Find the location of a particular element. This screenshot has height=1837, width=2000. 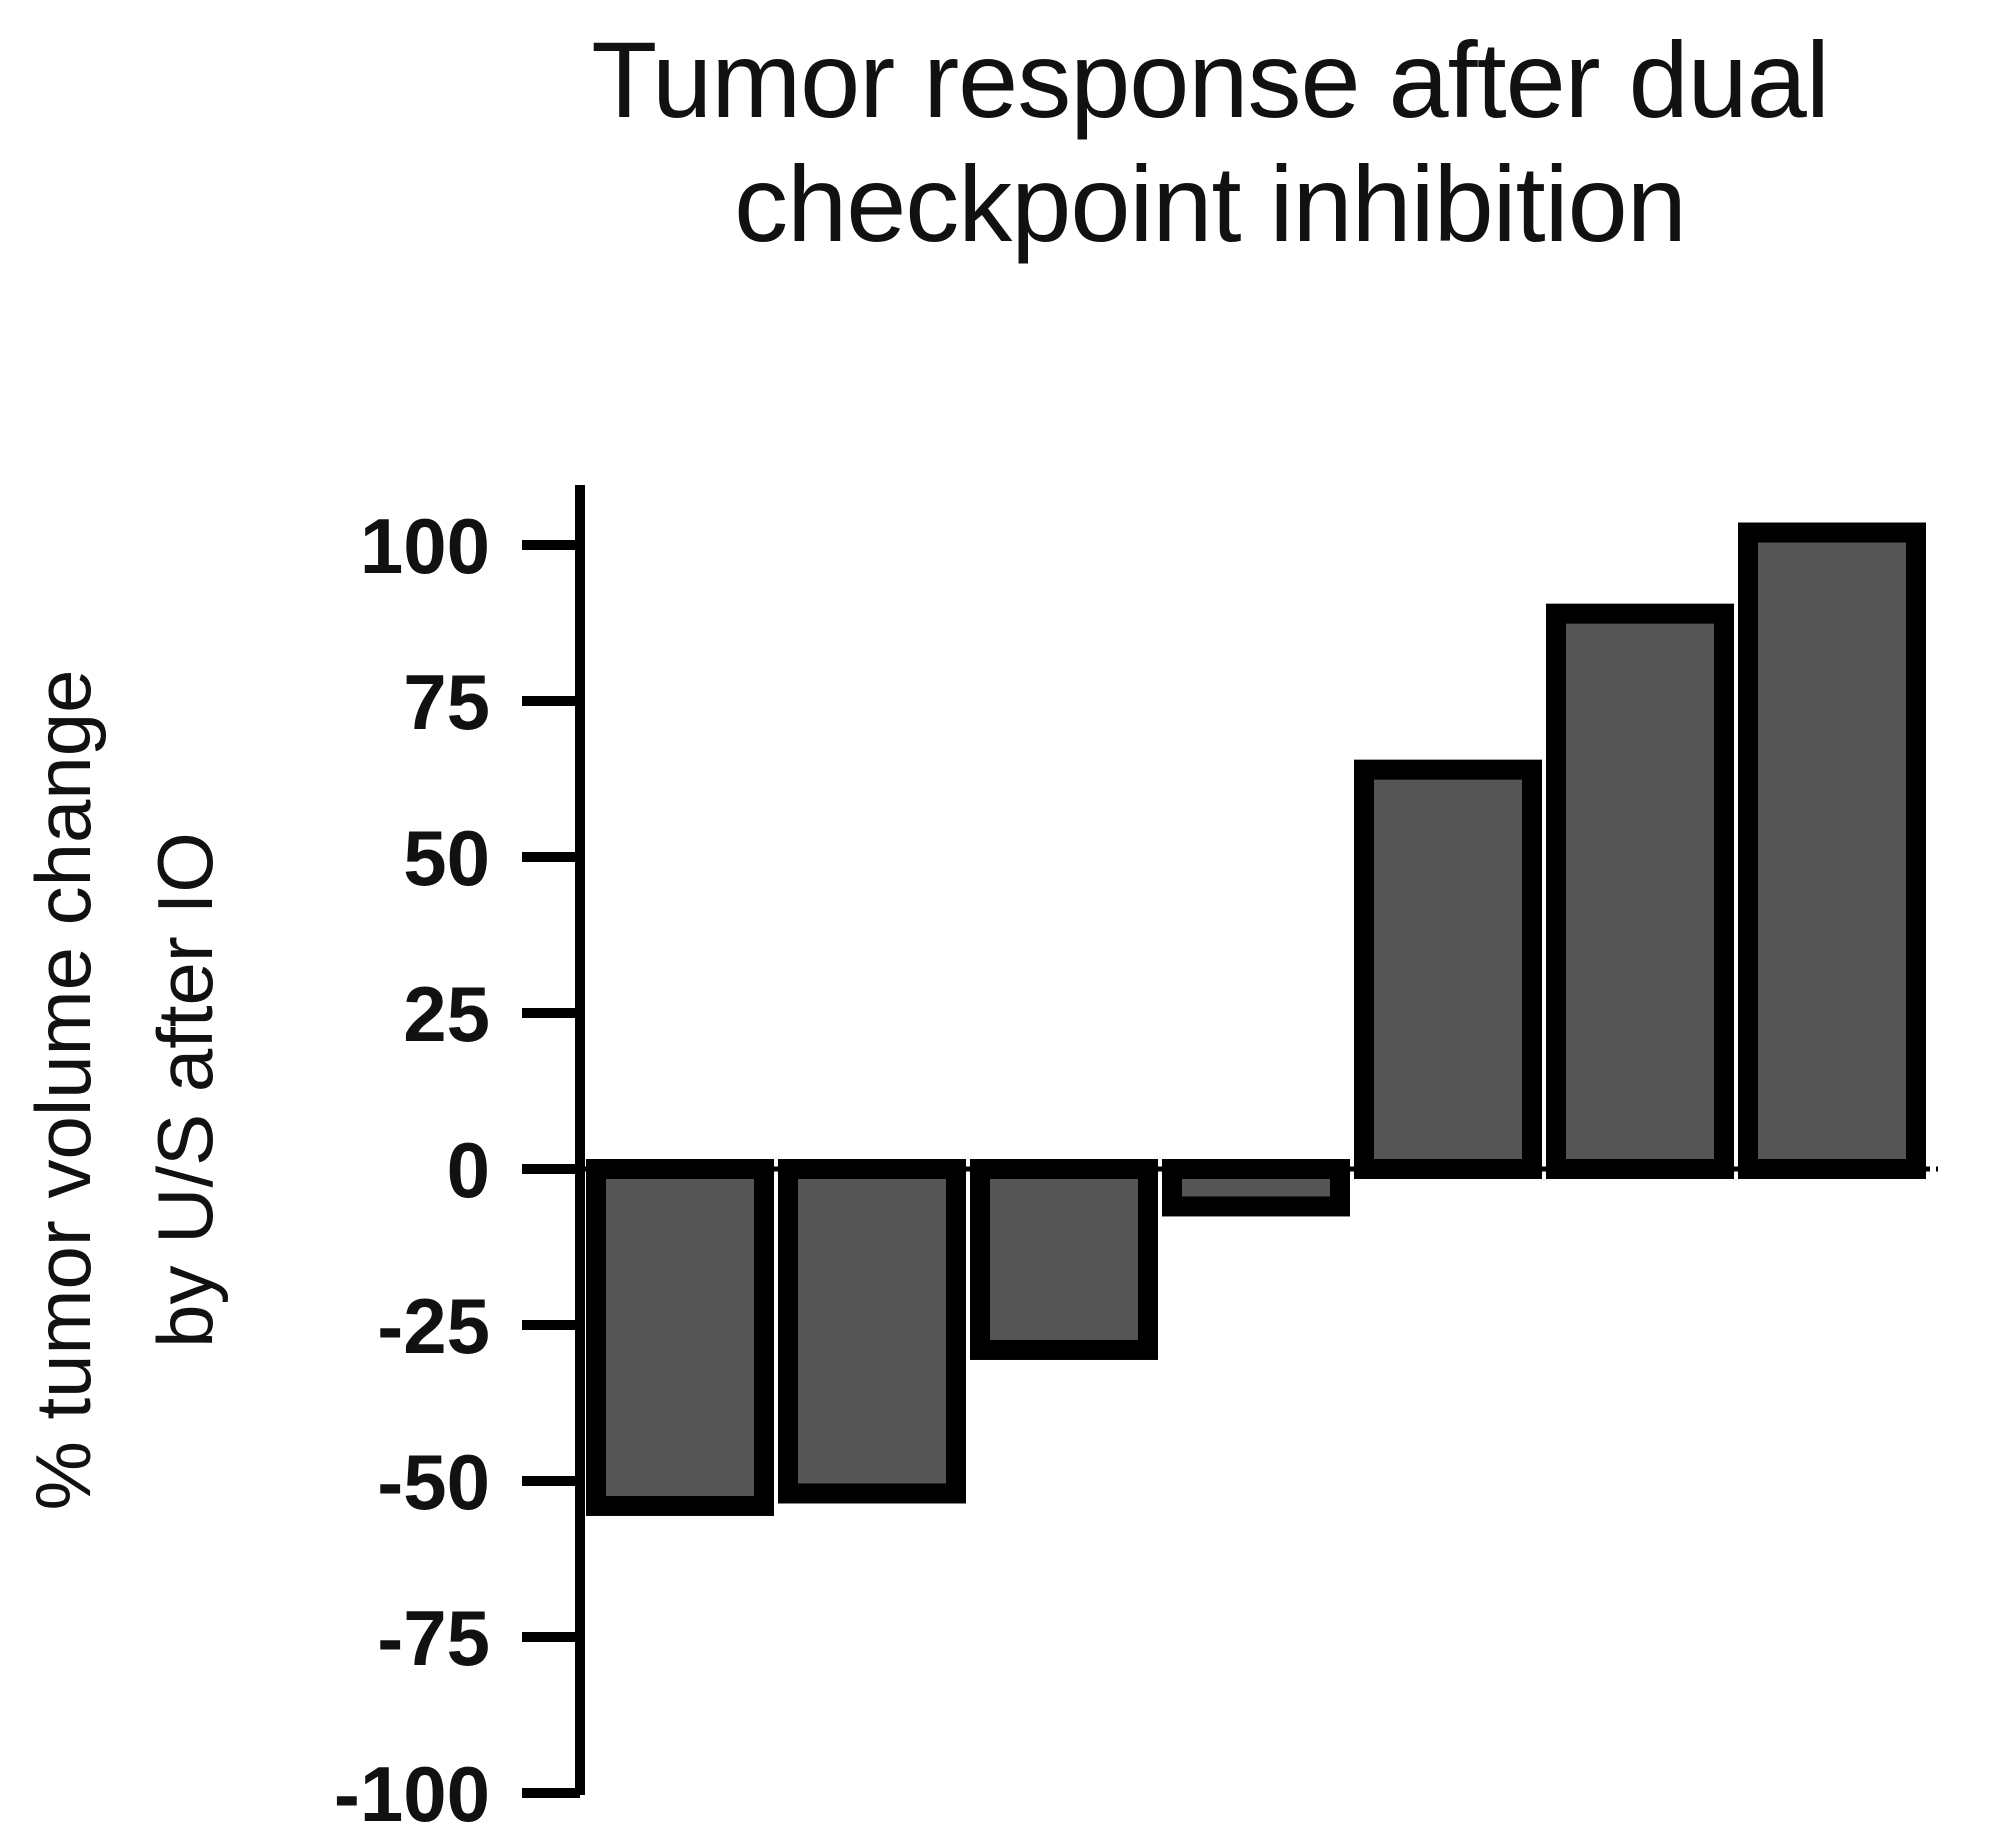

y-axis: 100 75 50 25 0 -25 -50 -75 -100 is located at coordinates (459, 1161).